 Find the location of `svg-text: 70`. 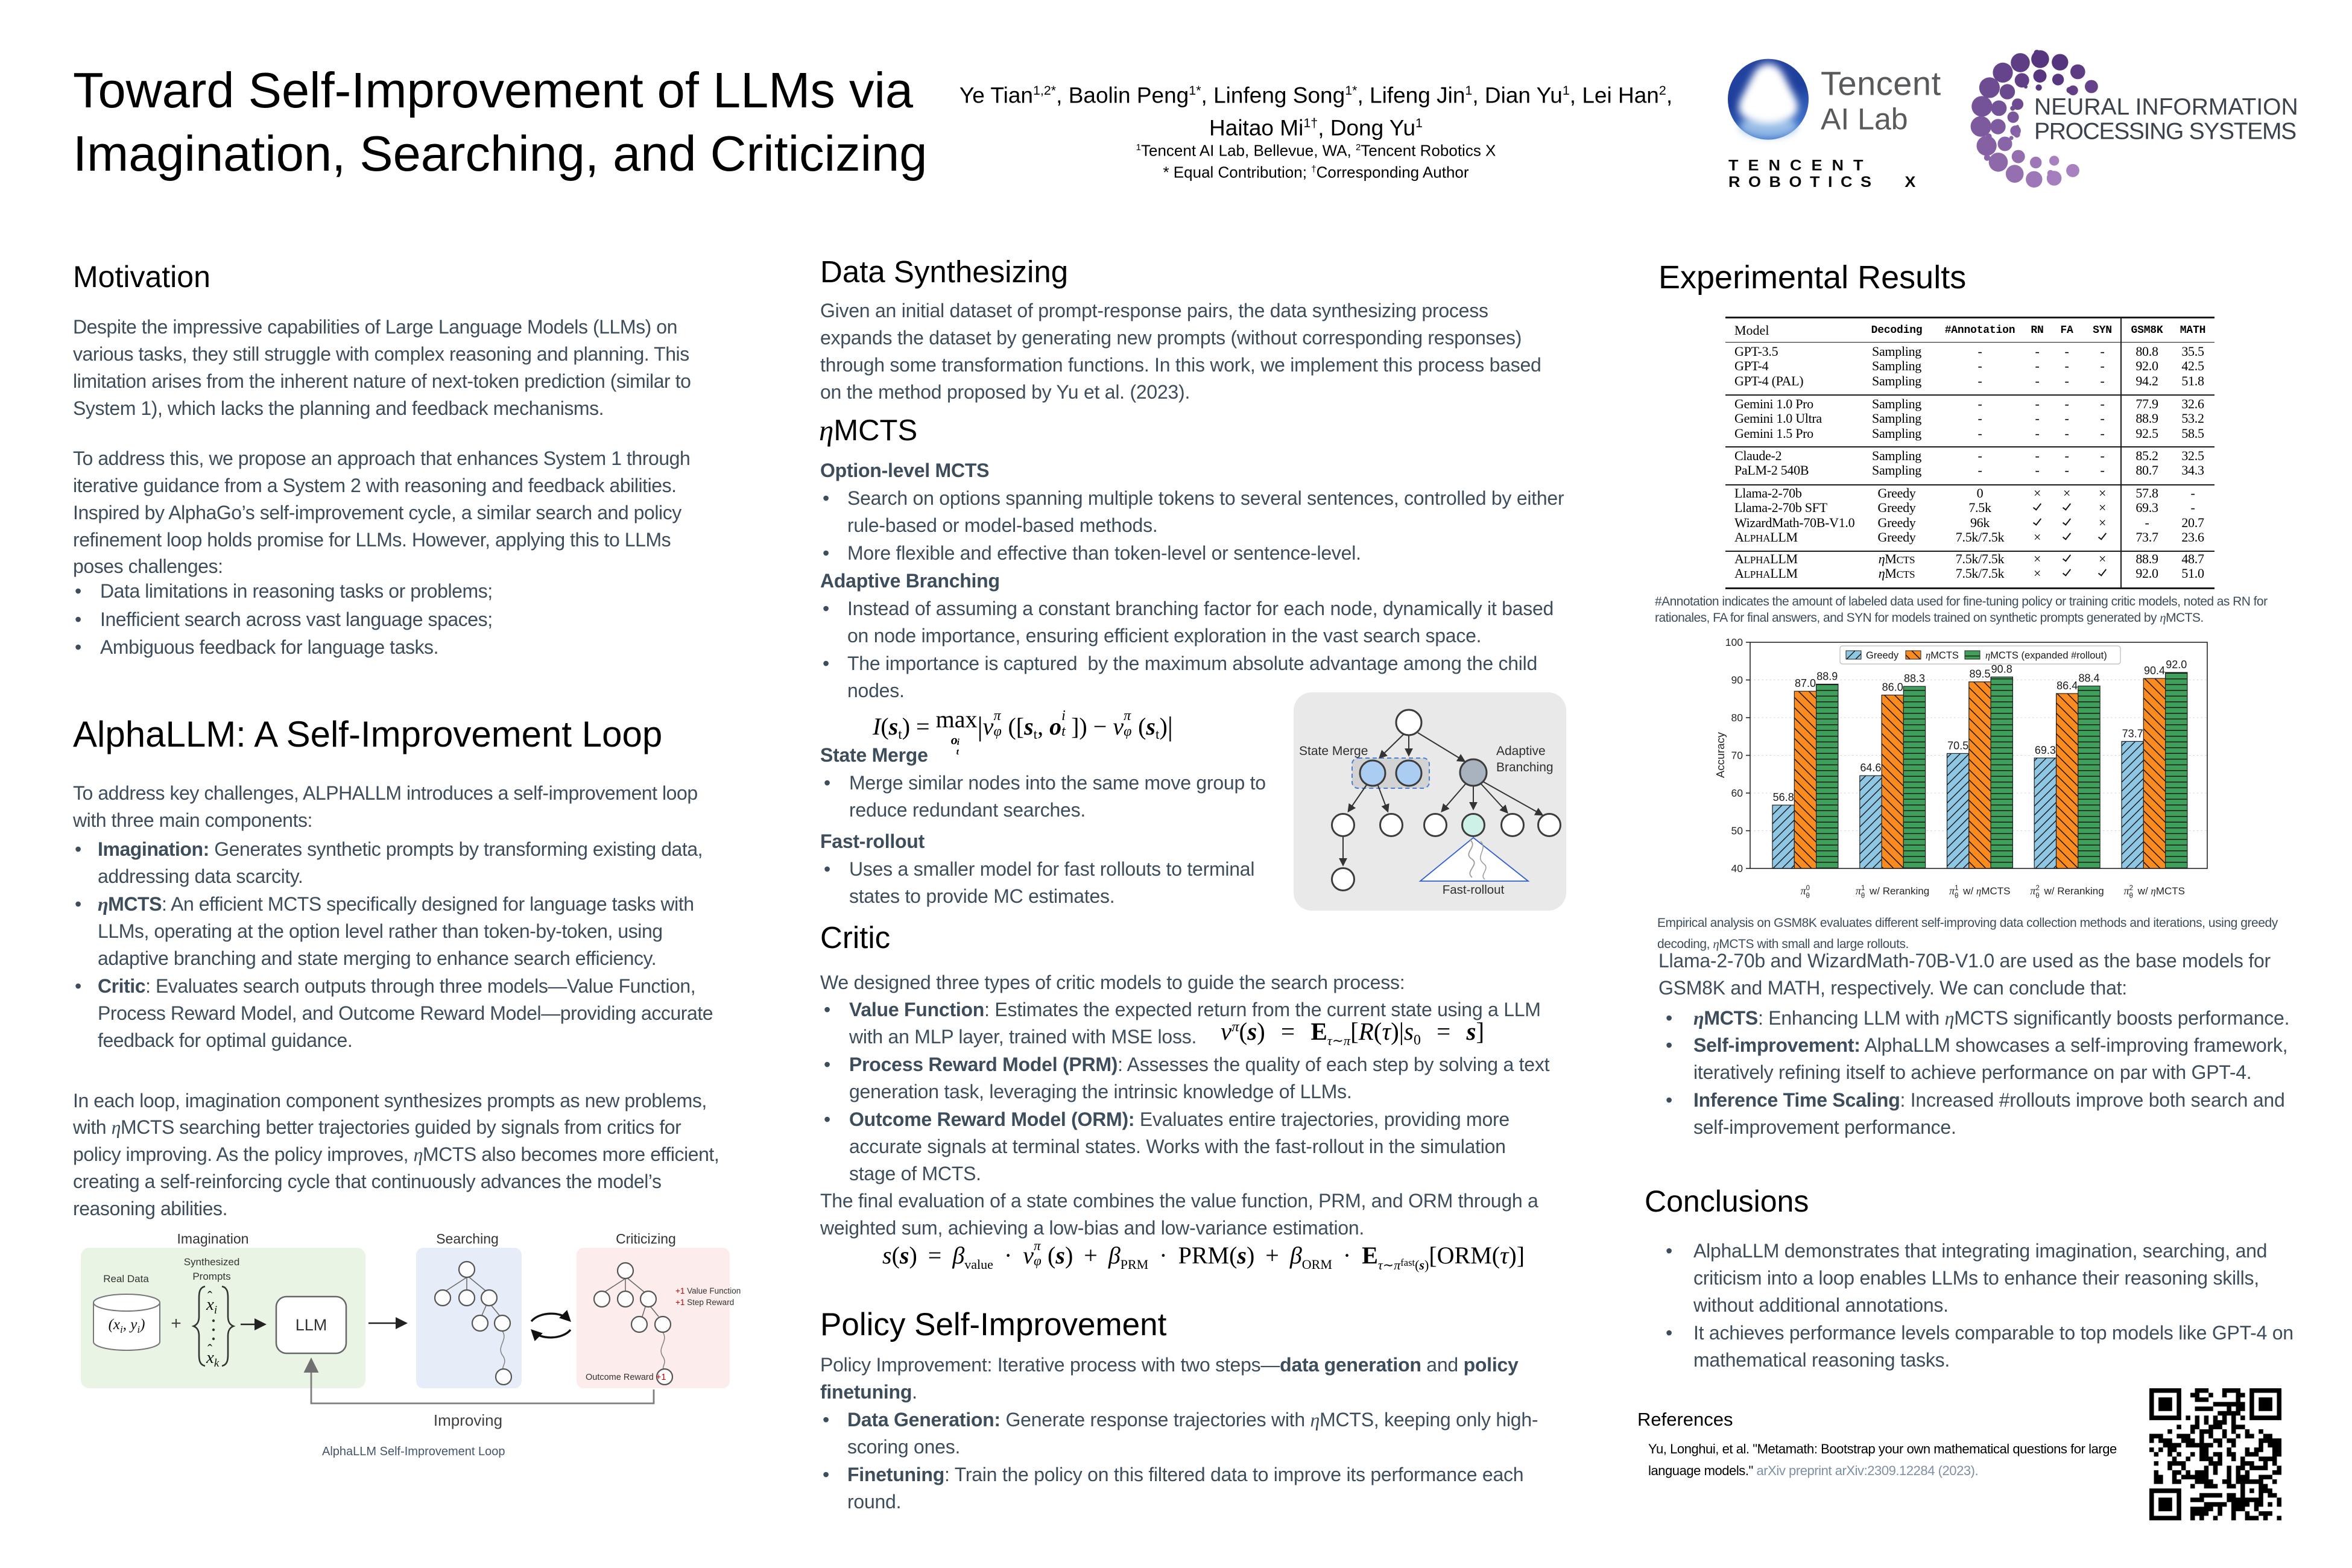

svg-text: 70 is located at coordinates (1737, 756).